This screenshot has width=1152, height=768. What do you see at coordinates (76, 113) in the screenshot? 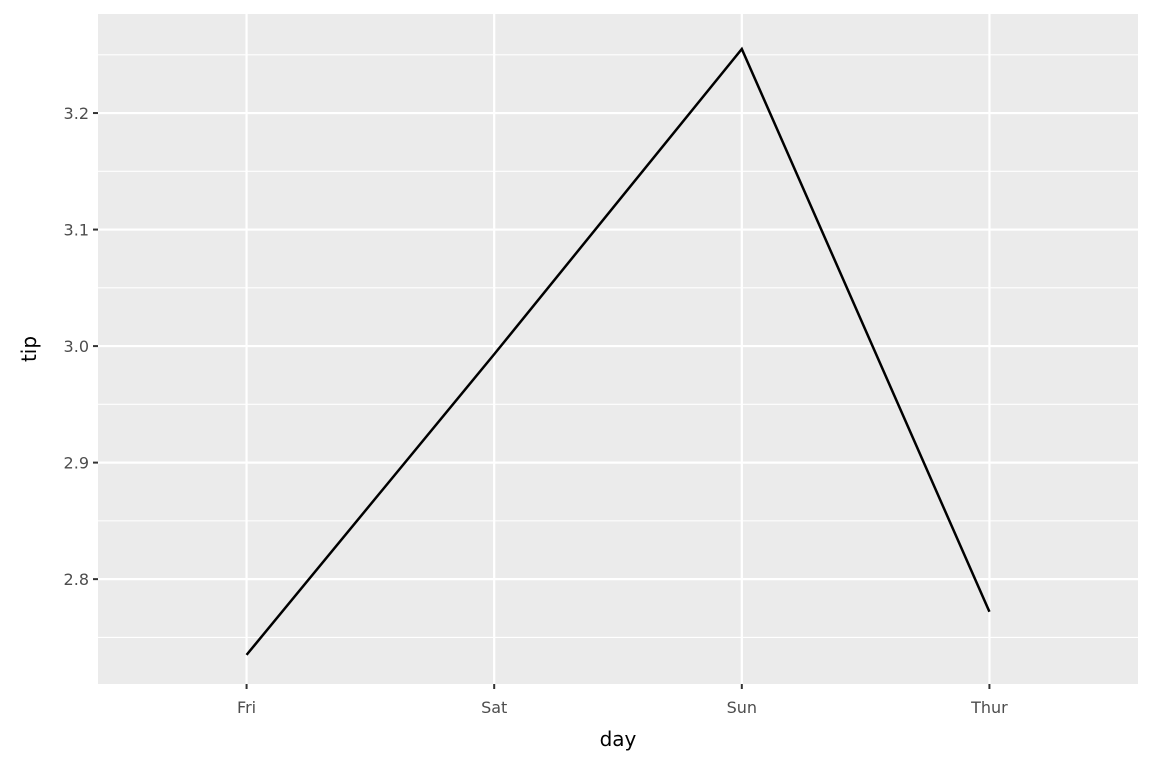
I see `y-tick-label: 3.2` at bounding box center [76, 113].